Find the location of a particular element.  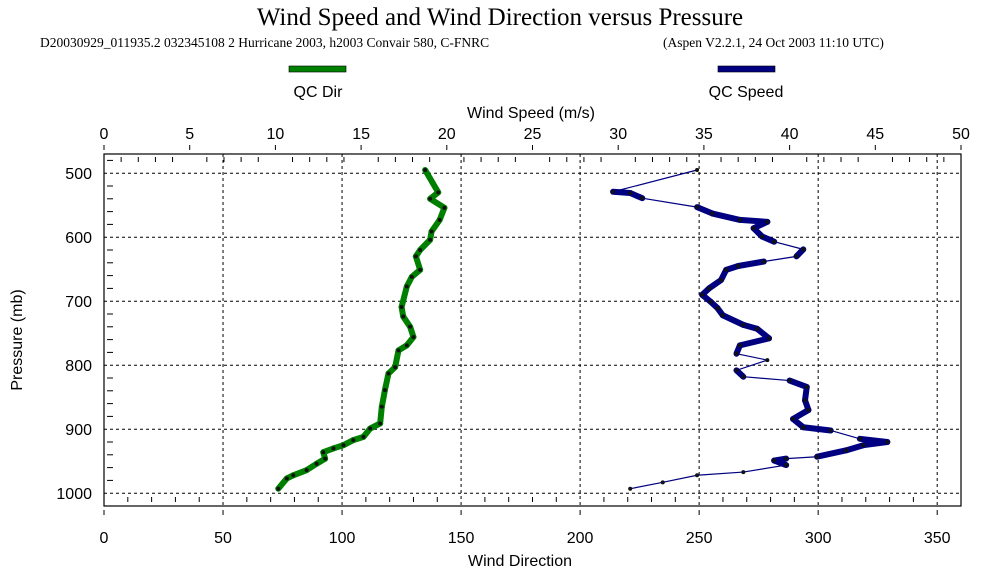

legend-swatch-qc-speed is located at coordinates (746, 69).